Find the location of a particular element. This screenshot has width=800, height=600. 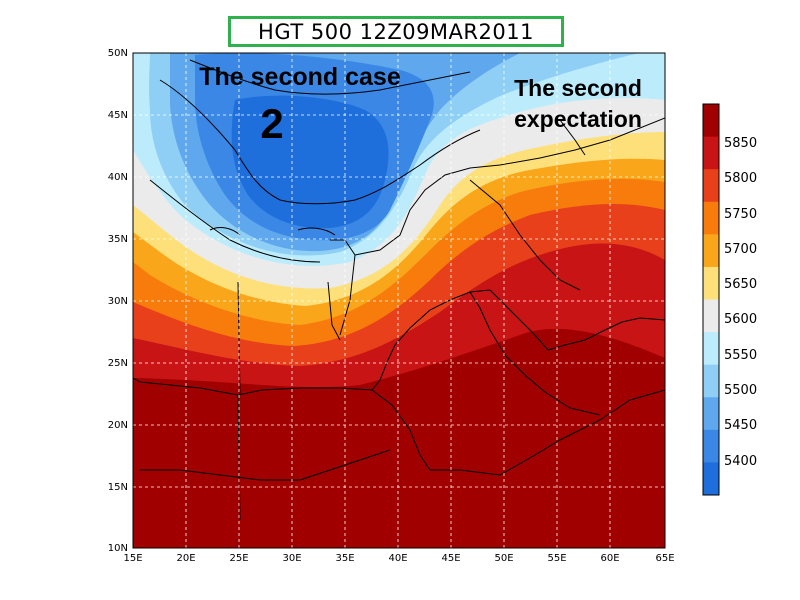

colorbar-label: 5800 is located at coordinates (740, 178).